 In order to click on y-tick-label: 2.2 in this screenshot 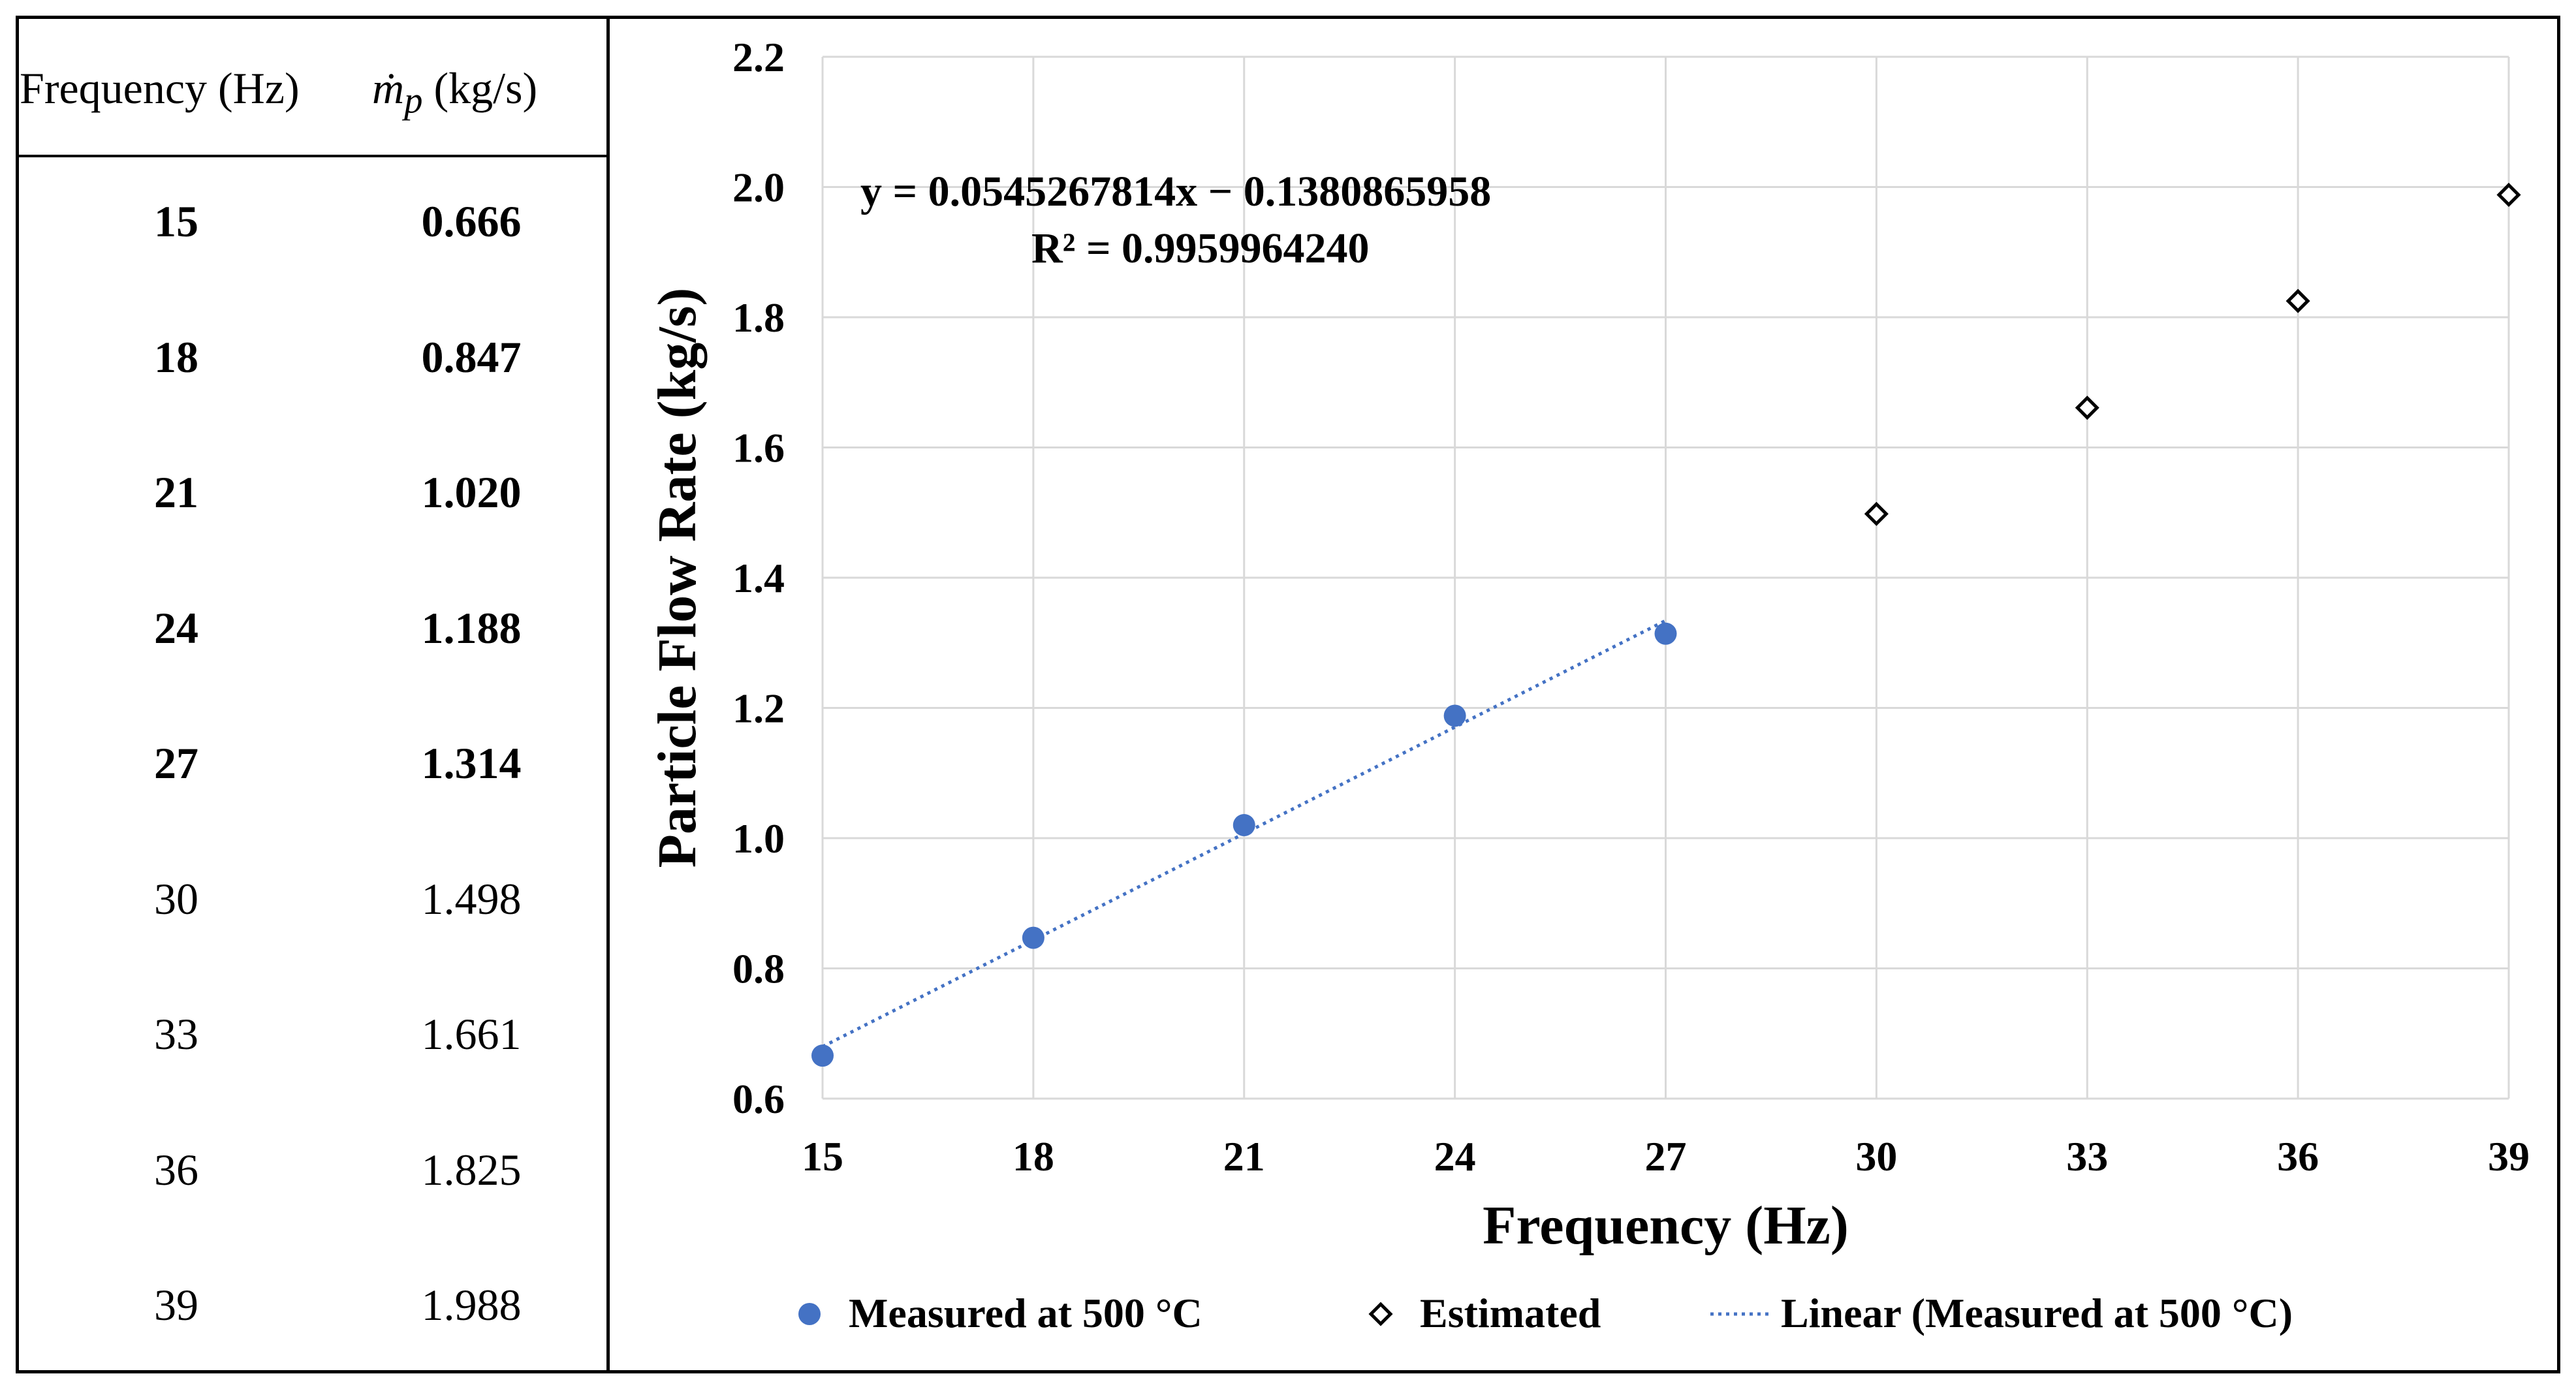, I will do `click(758, 57)`.